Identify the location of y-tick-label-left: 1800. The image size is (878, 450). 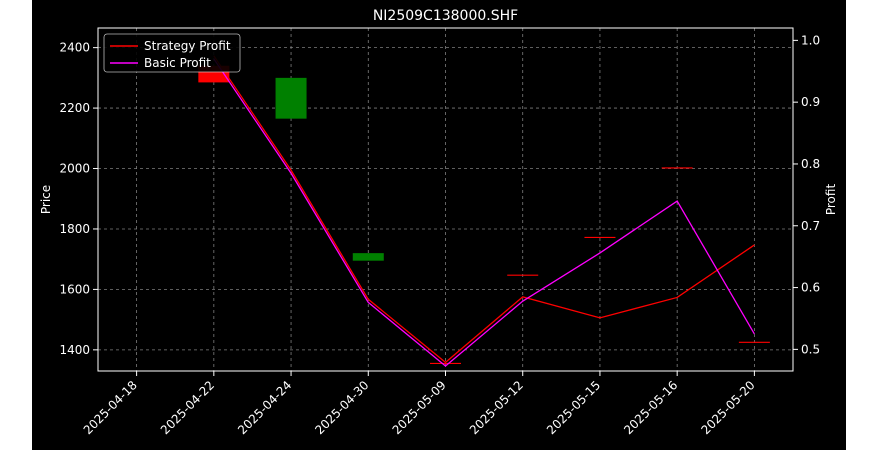
(74, 229).